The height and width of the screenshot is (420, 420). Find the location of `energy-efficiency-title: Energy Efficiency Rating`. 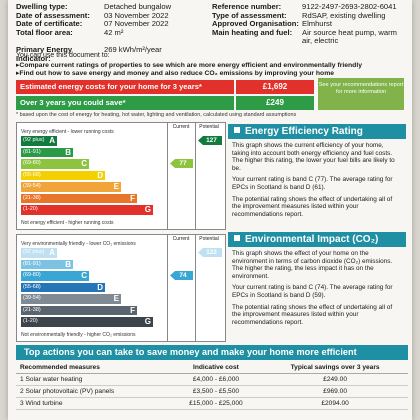

energy-efficiency-title: Energy Efficiency Rating is located at coordinates (317, 131).